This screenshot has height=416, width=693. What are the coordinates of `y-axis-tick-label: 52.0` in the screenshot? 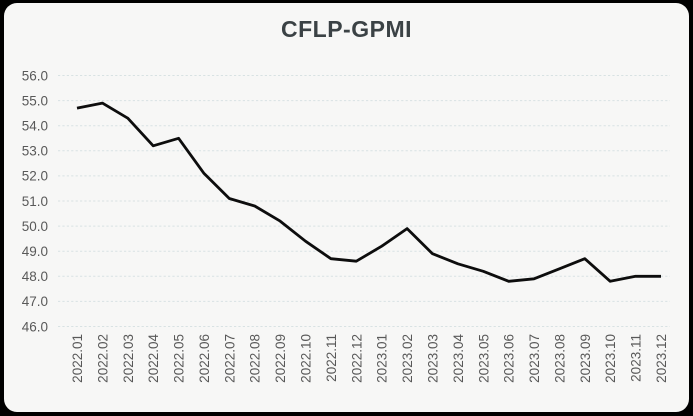 It's located at (35, 176).